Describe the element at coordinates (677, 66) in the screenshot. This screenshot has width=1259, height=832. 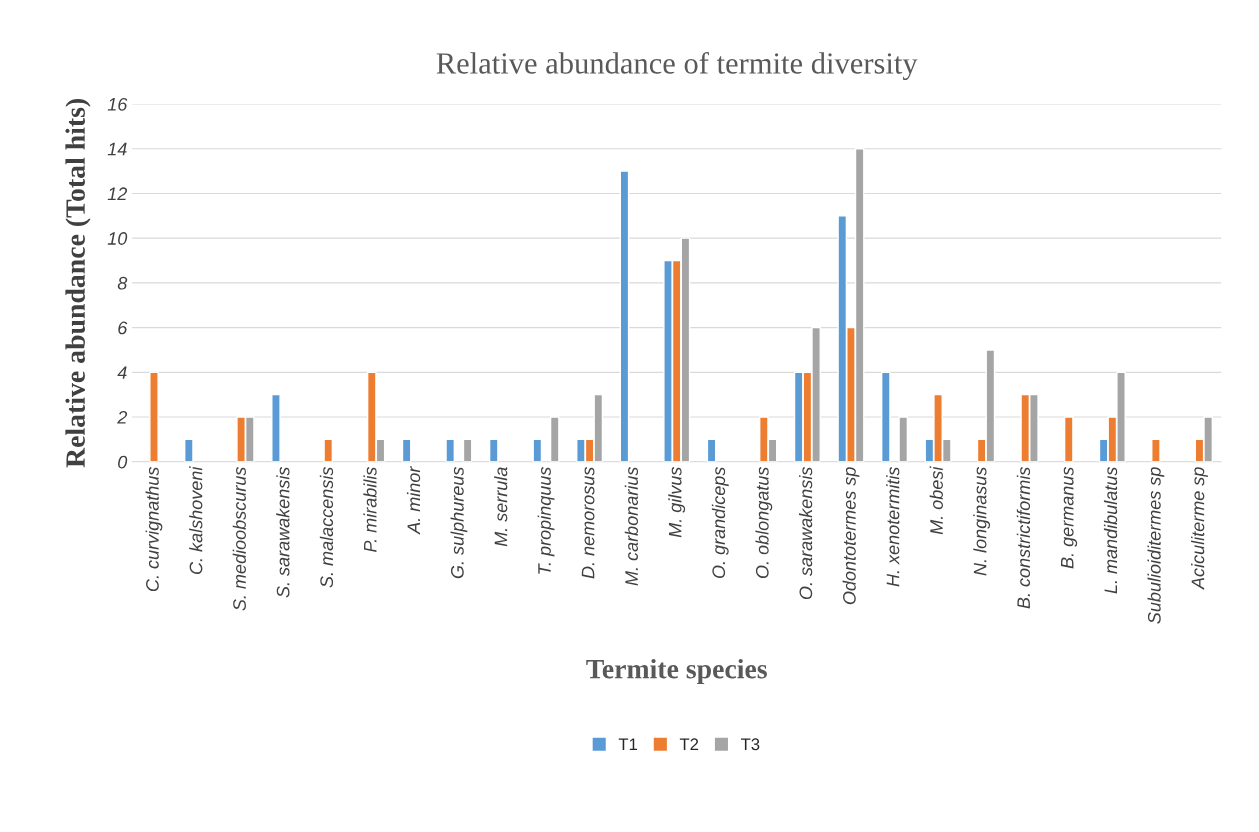
I see `chart-title: Relative abundance of termite diversity` at that location.